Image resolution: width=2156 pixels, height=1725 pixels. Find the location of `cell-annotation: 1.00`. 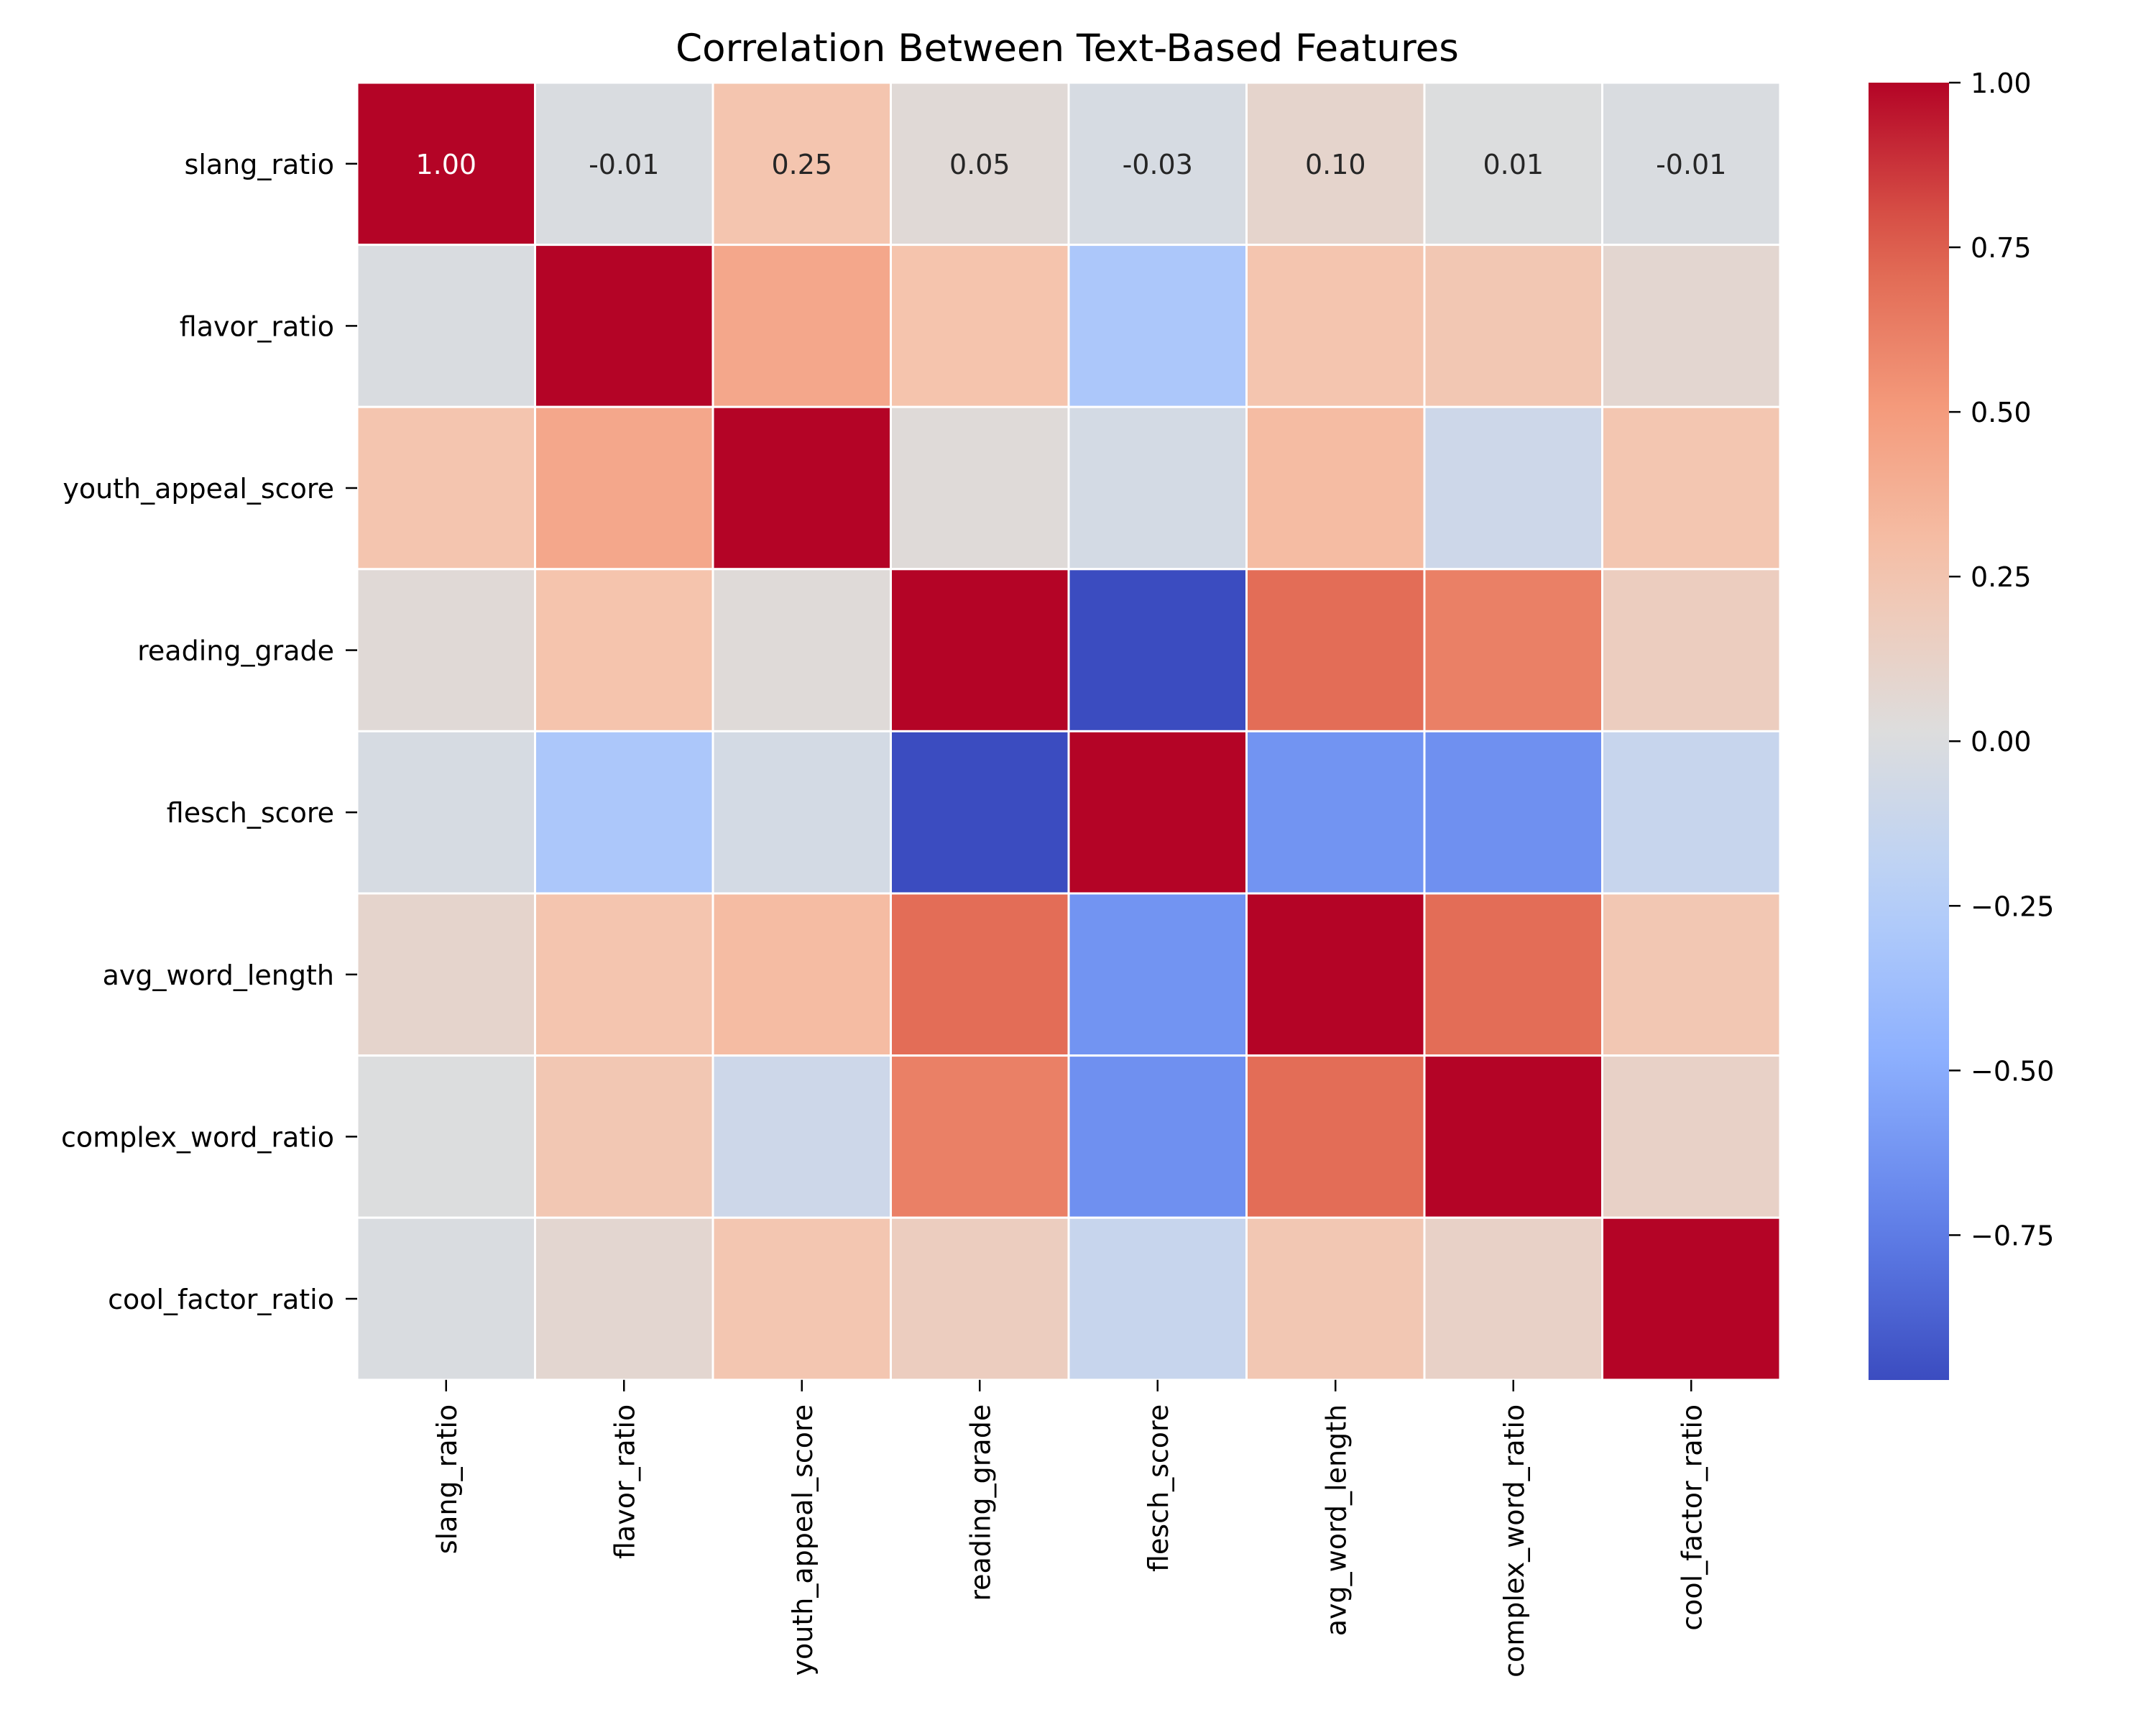

cell-annotation: 1.00 is located at coordinates (445, 164).